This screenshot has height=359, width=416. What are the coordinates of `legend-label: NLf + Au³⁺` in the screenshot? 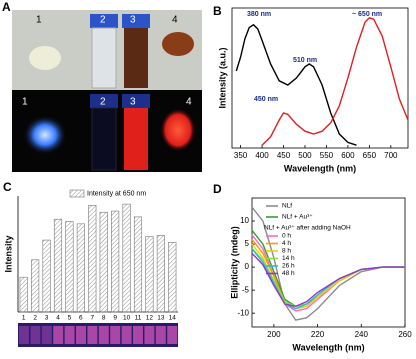 It's located at (297, 217).